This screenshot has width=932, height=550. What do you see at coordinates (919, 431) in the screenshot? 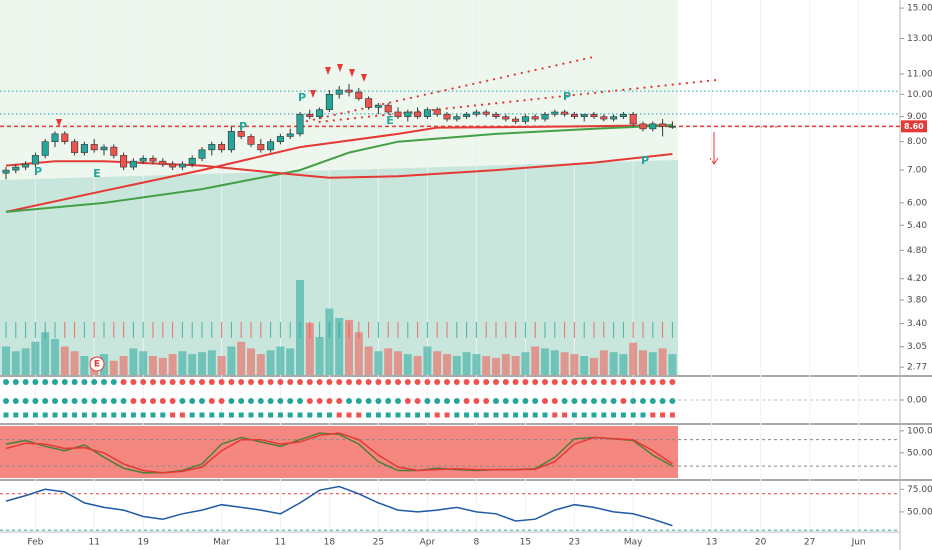
I see `y-tick-label: 100.00` at bounding box center [919, 431].